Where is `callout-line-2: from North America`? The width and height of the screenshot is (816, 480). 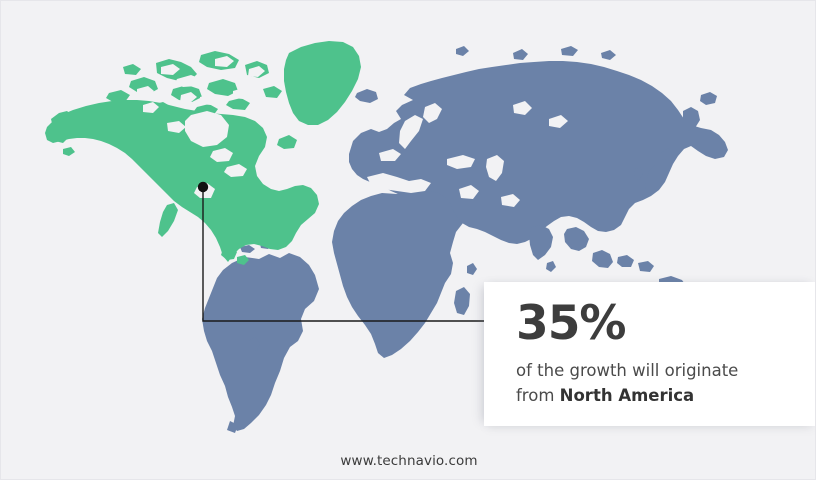 callout-line-2: from North America is located at coordinates (652, 395).